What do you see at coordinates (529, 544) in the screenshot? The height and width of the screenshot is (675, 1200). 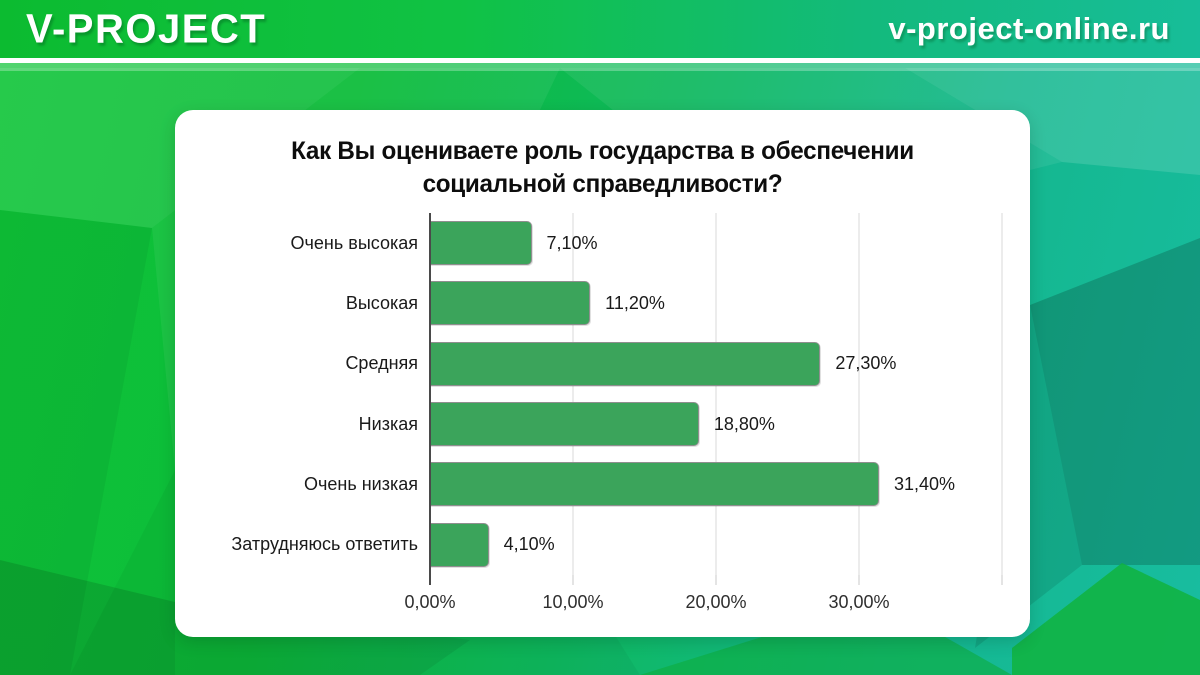 I see `value-label: 4,10%` at bounding box center [529, 544].